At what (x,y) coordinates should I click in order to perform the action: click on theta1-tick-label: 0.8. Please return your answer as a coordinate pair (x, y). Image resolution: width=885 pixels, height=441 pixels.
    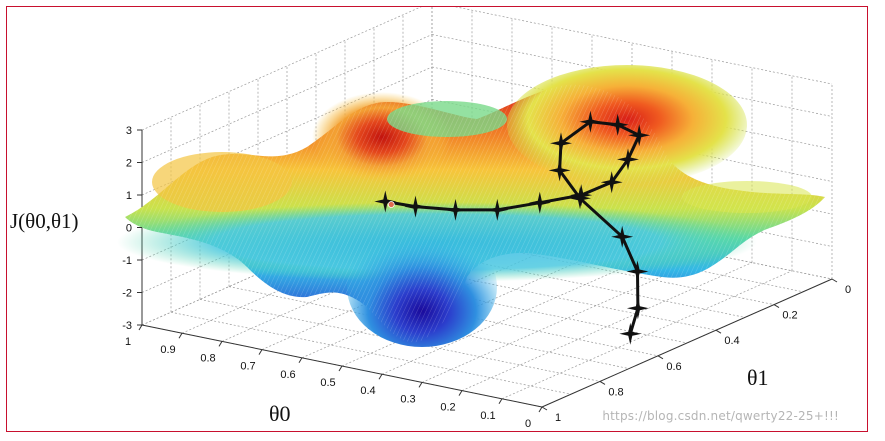
    Looking at the image, I should click on (615, 392).